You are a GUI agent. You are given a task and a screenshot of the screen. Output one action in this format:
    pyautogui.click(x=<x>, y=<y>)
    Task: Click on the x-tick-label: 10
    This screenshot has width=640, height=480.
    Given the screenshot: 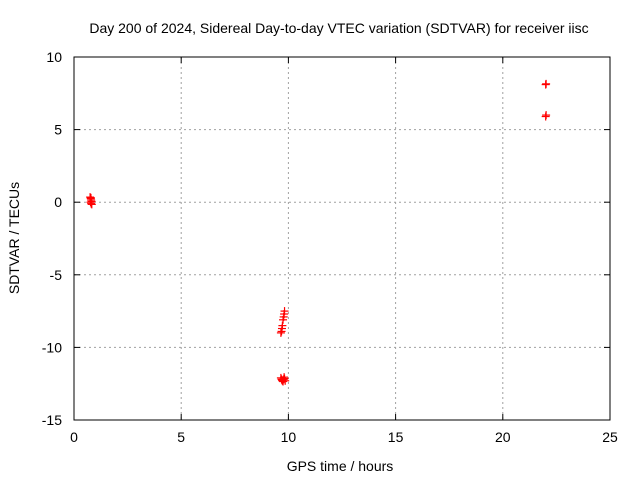 What is the action you would take?
    pyautogui.click(x=289, y=437)
    